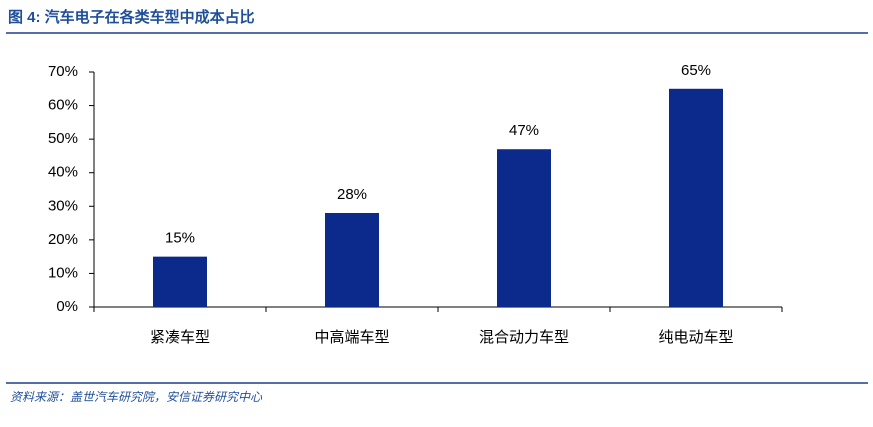  What do you see at coordinates (63, 205) in the screenshot?
I see `y-tick-label: 30%` at bounding box center [63, 205].